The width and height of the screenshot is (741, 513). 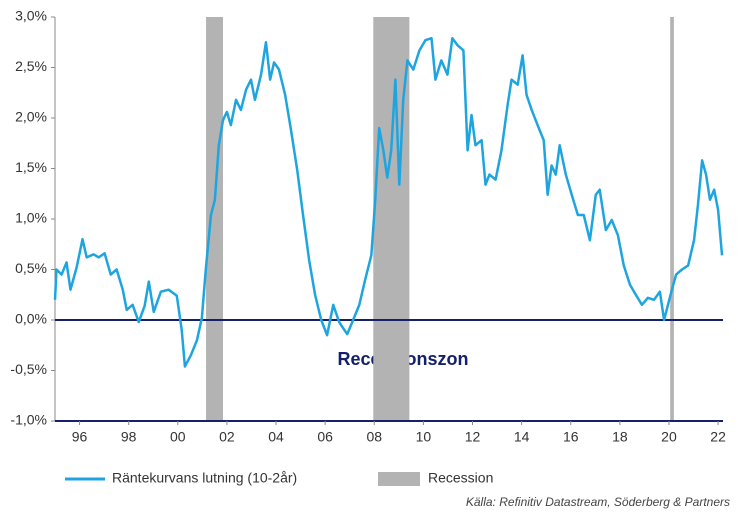 What do you see at coordinates (669, 437) in the screenshot?
I see `x-tick-label: 20` at bounding box center [669, 437].